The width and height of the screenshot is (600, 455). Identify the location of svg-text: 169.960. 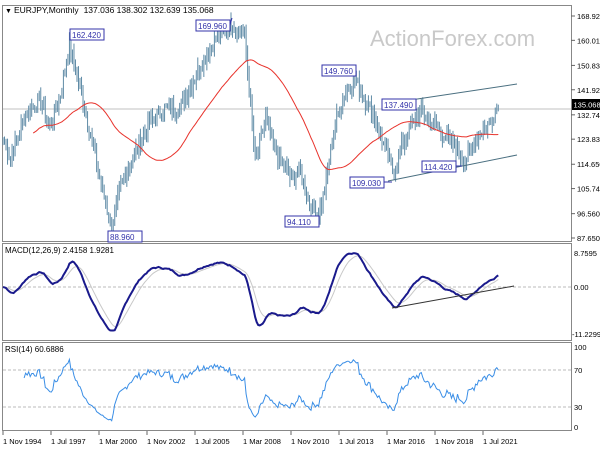
(212, 26).